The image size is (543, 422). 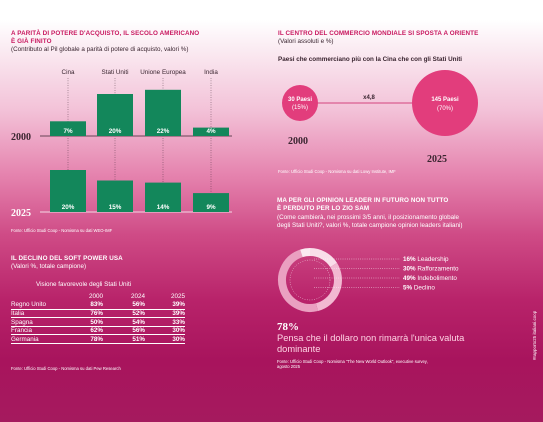 What do you see at coordinates (86, 314) in the screenshot?
I see `value-cell: 76%` at bounding box center [86, 314].